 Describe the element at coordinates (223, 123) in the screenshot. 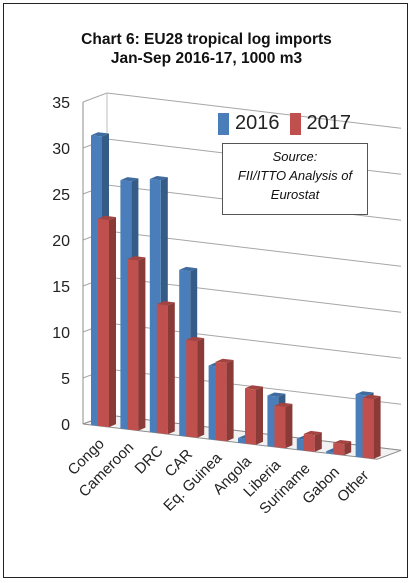

I see `legend-swatch-2016` at that location.